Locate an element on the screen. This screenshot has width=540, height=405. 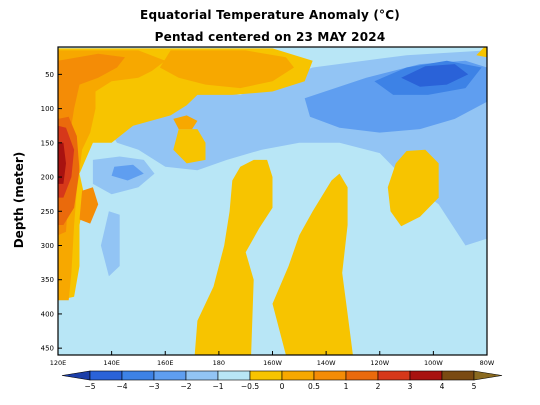
colorbar-label: 5 is located at coordinates (474, 386).